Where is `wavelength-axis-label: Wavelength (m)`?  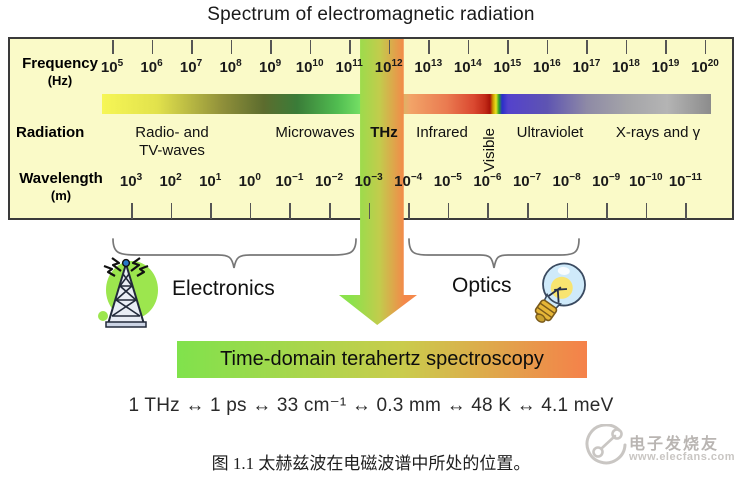
wavelength-axis-label: Wavelength (m) is located at coordinates (61, 187).